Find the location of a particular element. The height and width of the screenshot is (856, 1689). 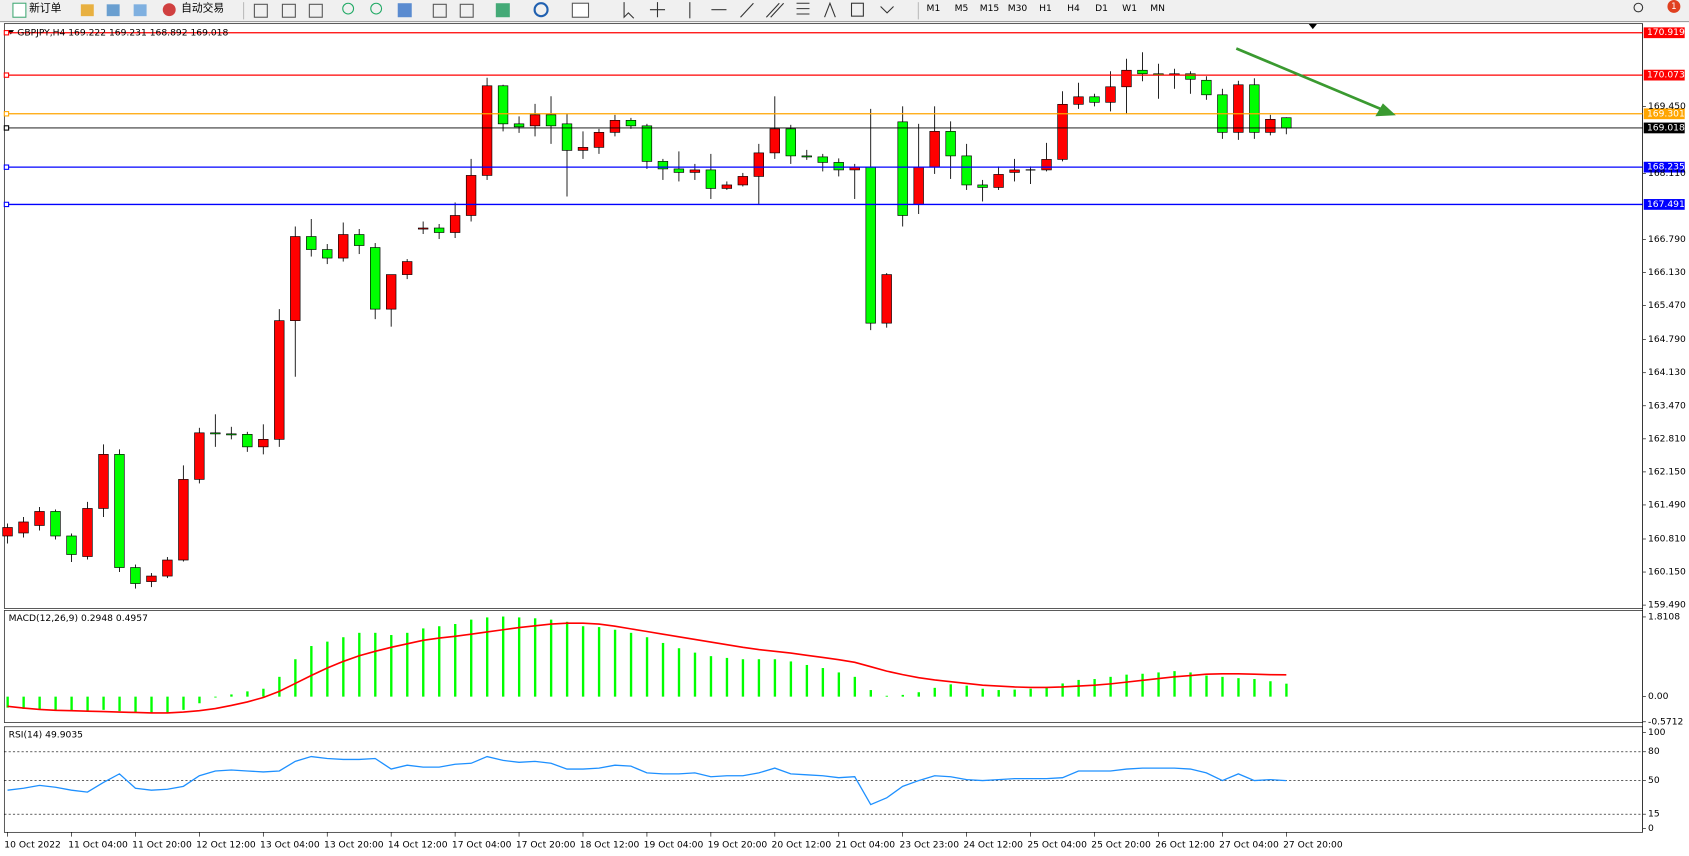

indicator: RSI(14) is located at coordinates (26, 735).